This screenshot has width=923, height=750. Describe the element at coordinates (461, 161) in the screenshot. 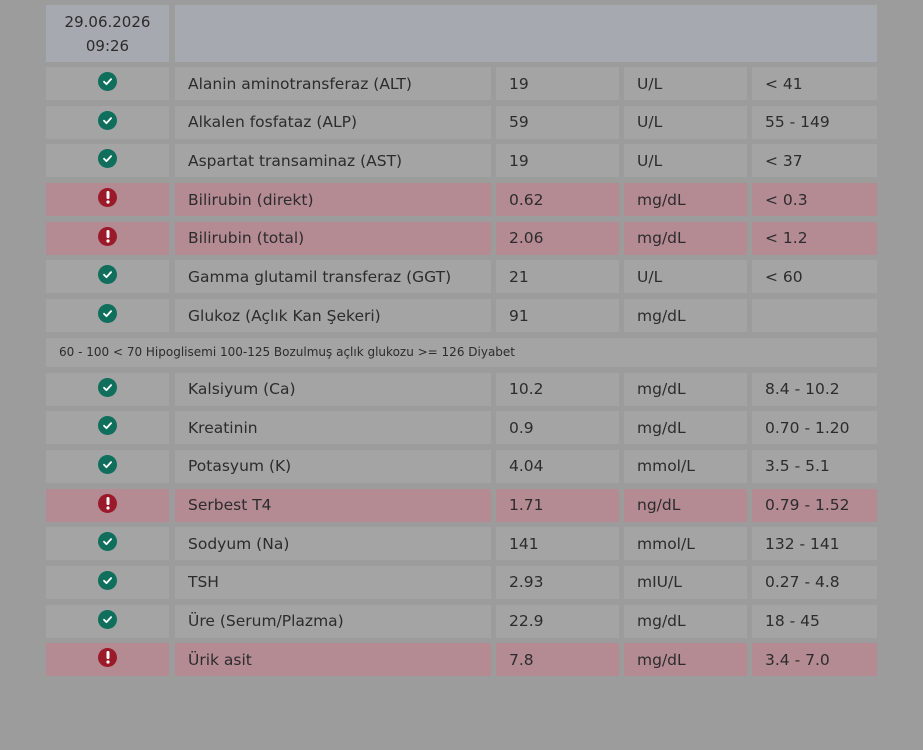

I see `table-row: Aspartat transaminaz (AST) 19 U/L < 37` at that location.